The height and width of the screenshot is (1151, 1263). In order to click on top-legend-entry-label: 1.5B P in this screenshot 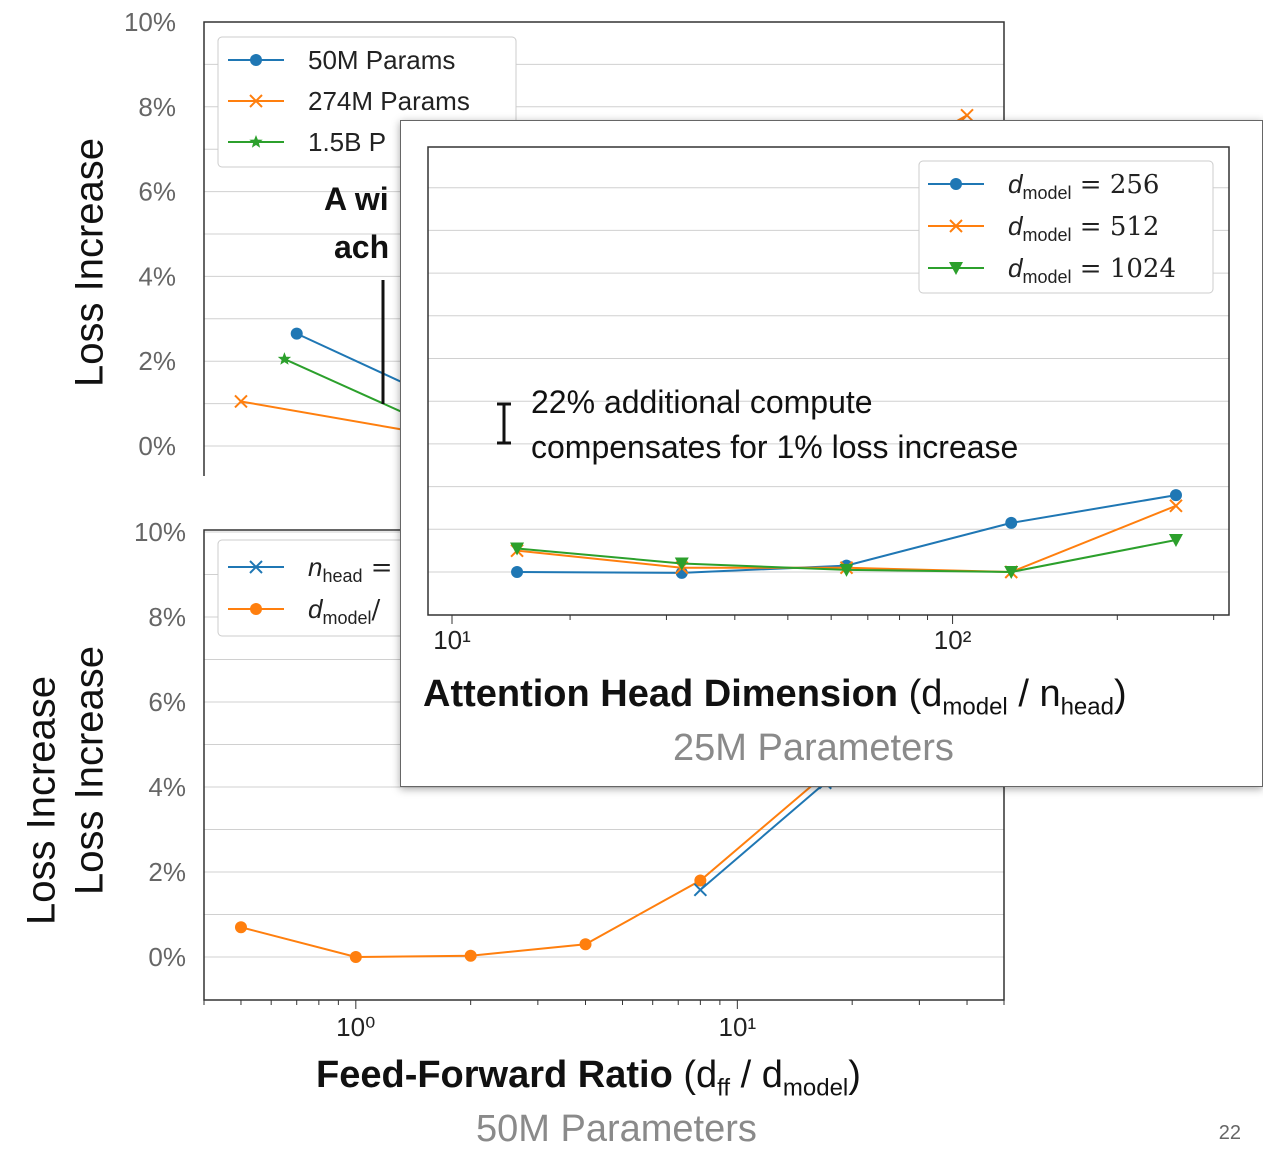, I will do `click(347, 142)`.